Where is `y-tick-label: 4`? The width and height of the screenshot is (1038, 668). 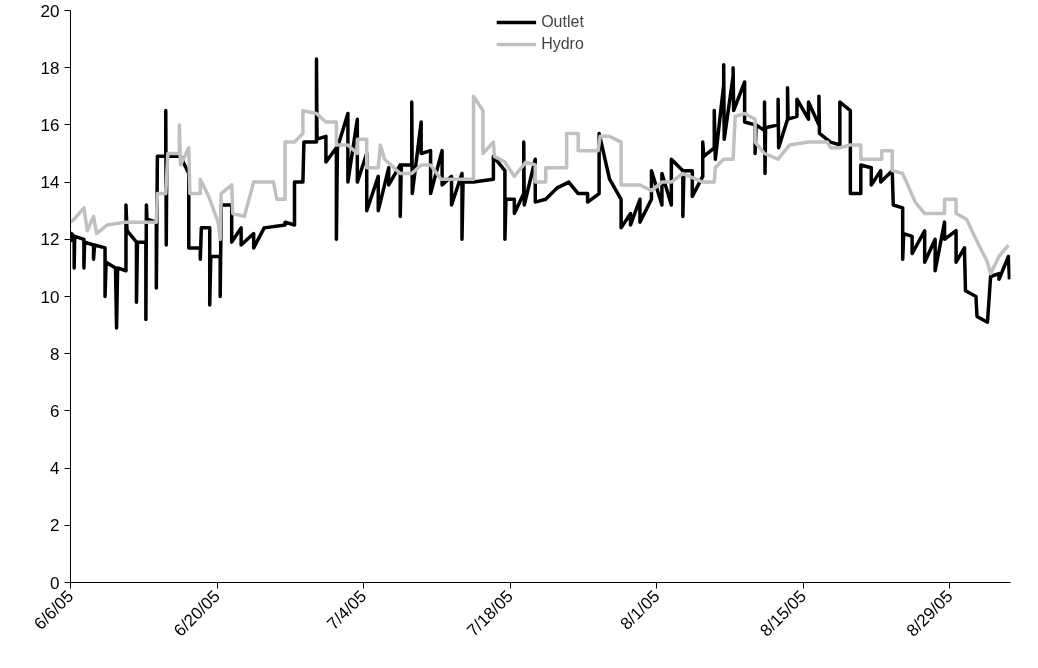 y-tick-label: 4 is located at coordinates (55, 469).